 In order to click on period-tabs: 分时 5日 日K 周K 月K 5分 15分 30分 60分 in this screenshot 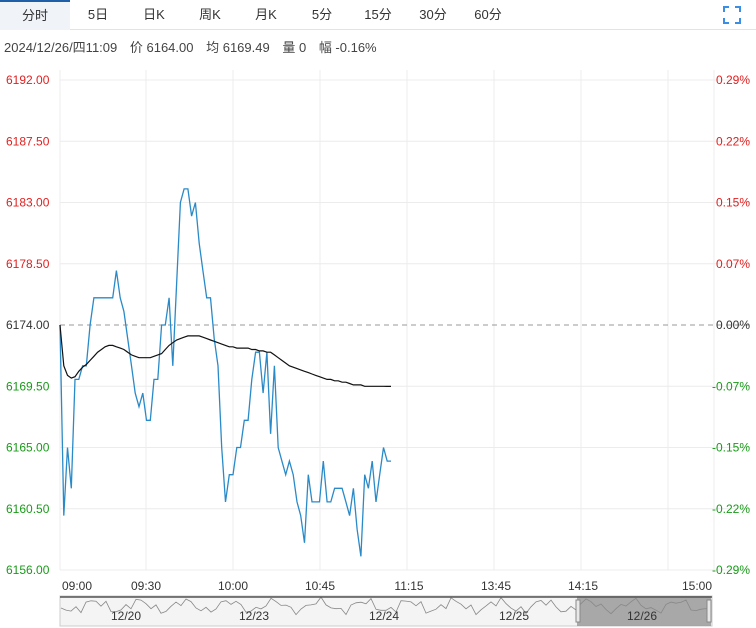, I will do `click(378, 15)`.